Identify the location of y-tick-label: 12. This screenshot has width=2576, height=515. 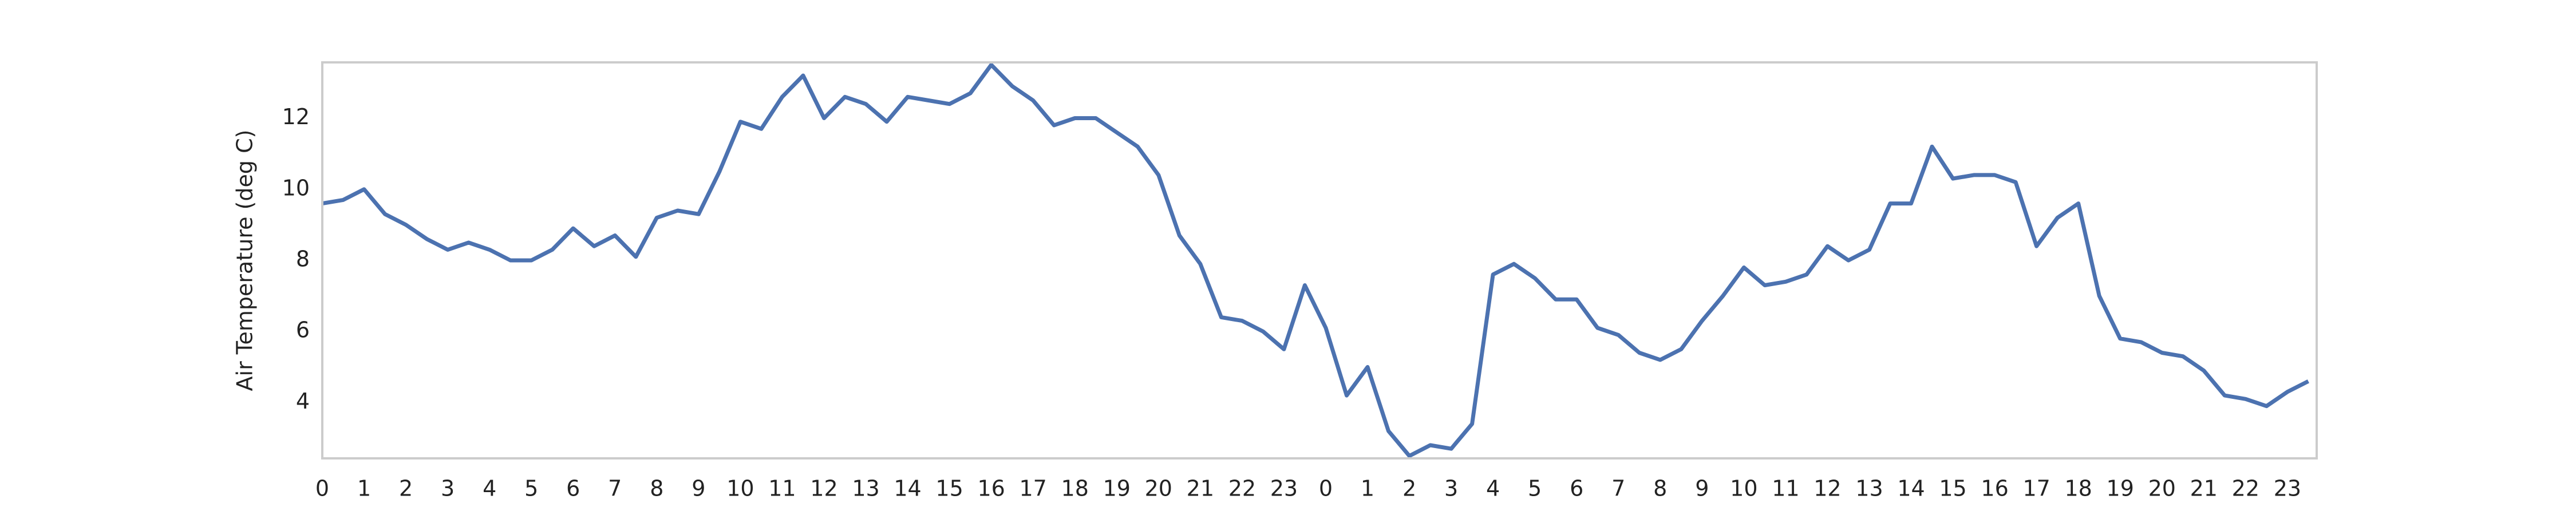
(296, 116).